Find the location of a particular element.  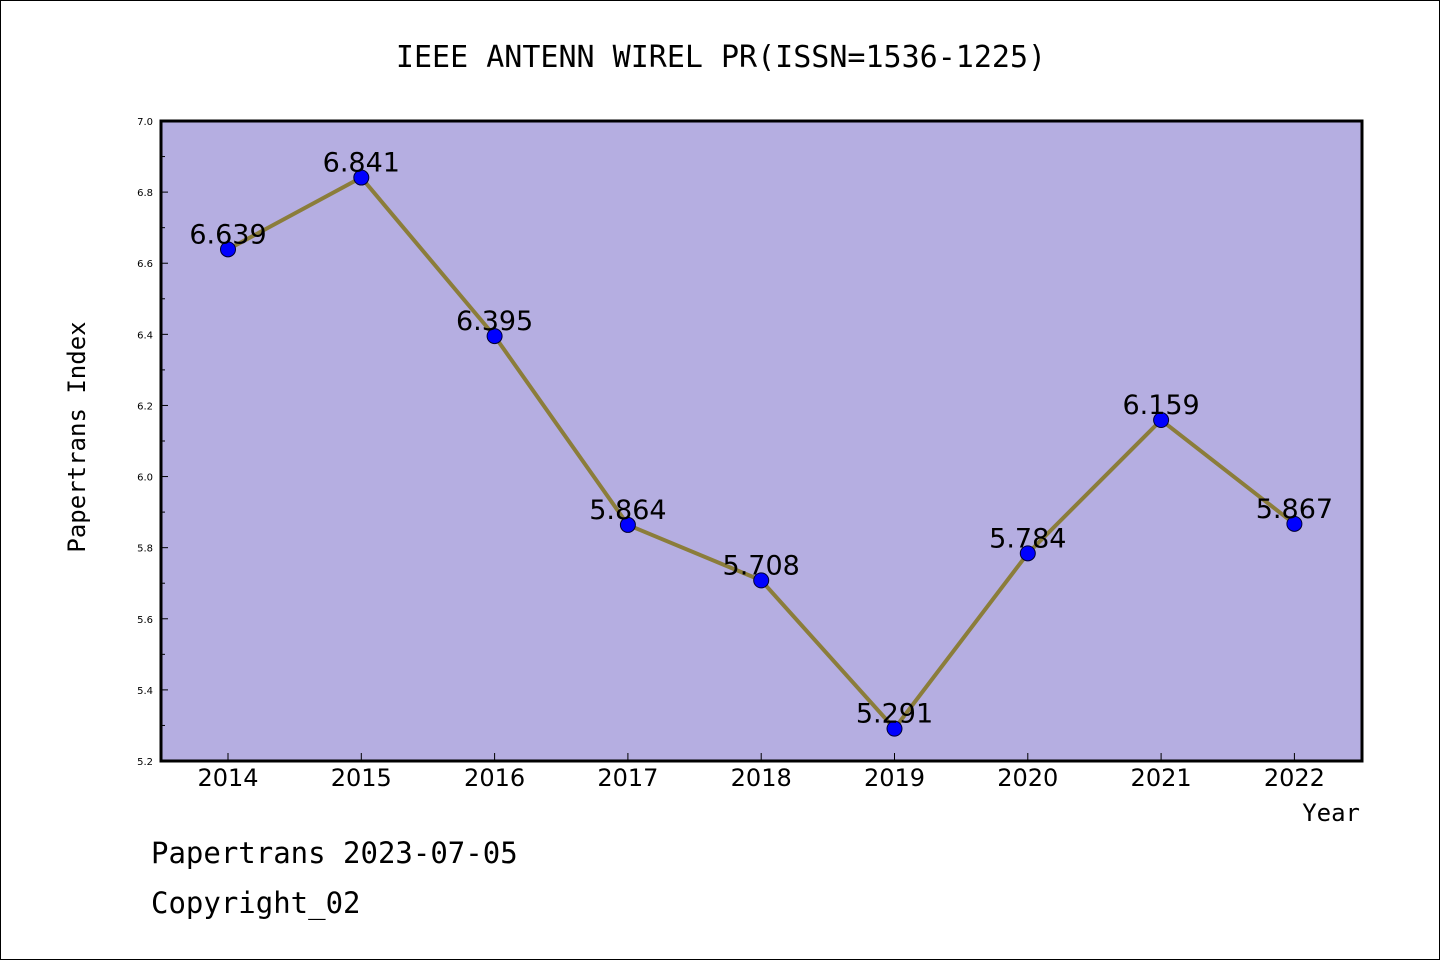

data-label: 6.159 is located at coordinates (1160, 405).